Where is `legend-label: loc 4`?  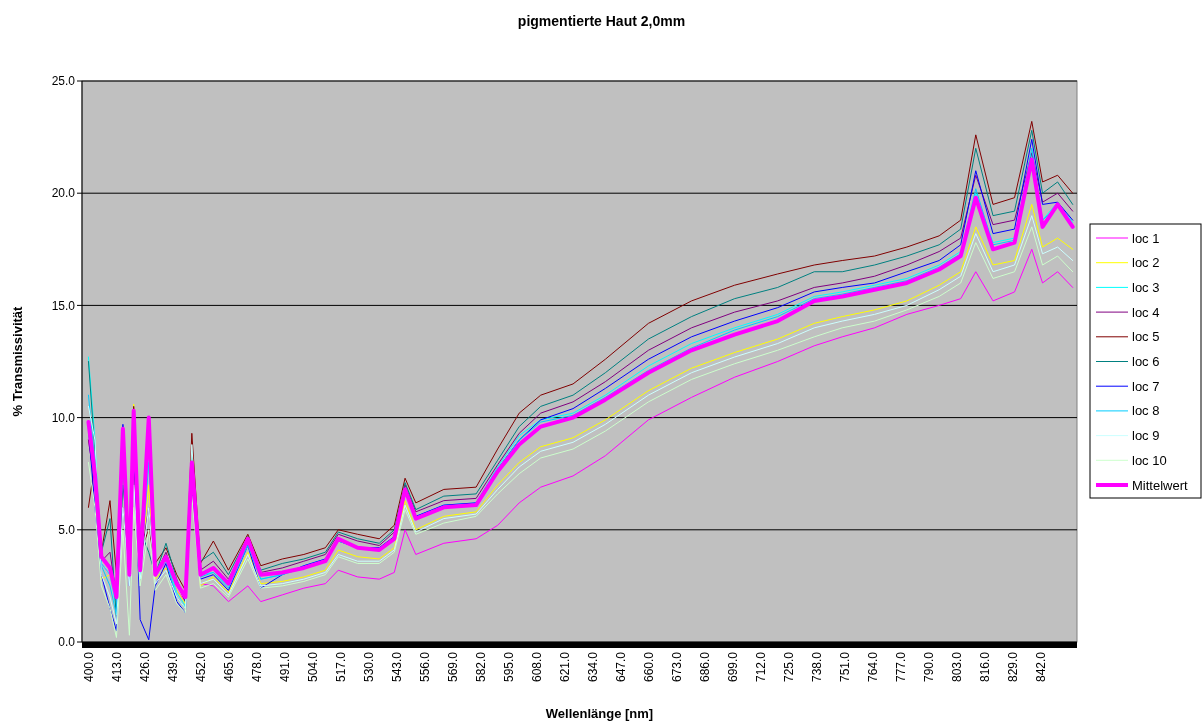 legend-label: loc 4 is located at coordinates (1146, 312).